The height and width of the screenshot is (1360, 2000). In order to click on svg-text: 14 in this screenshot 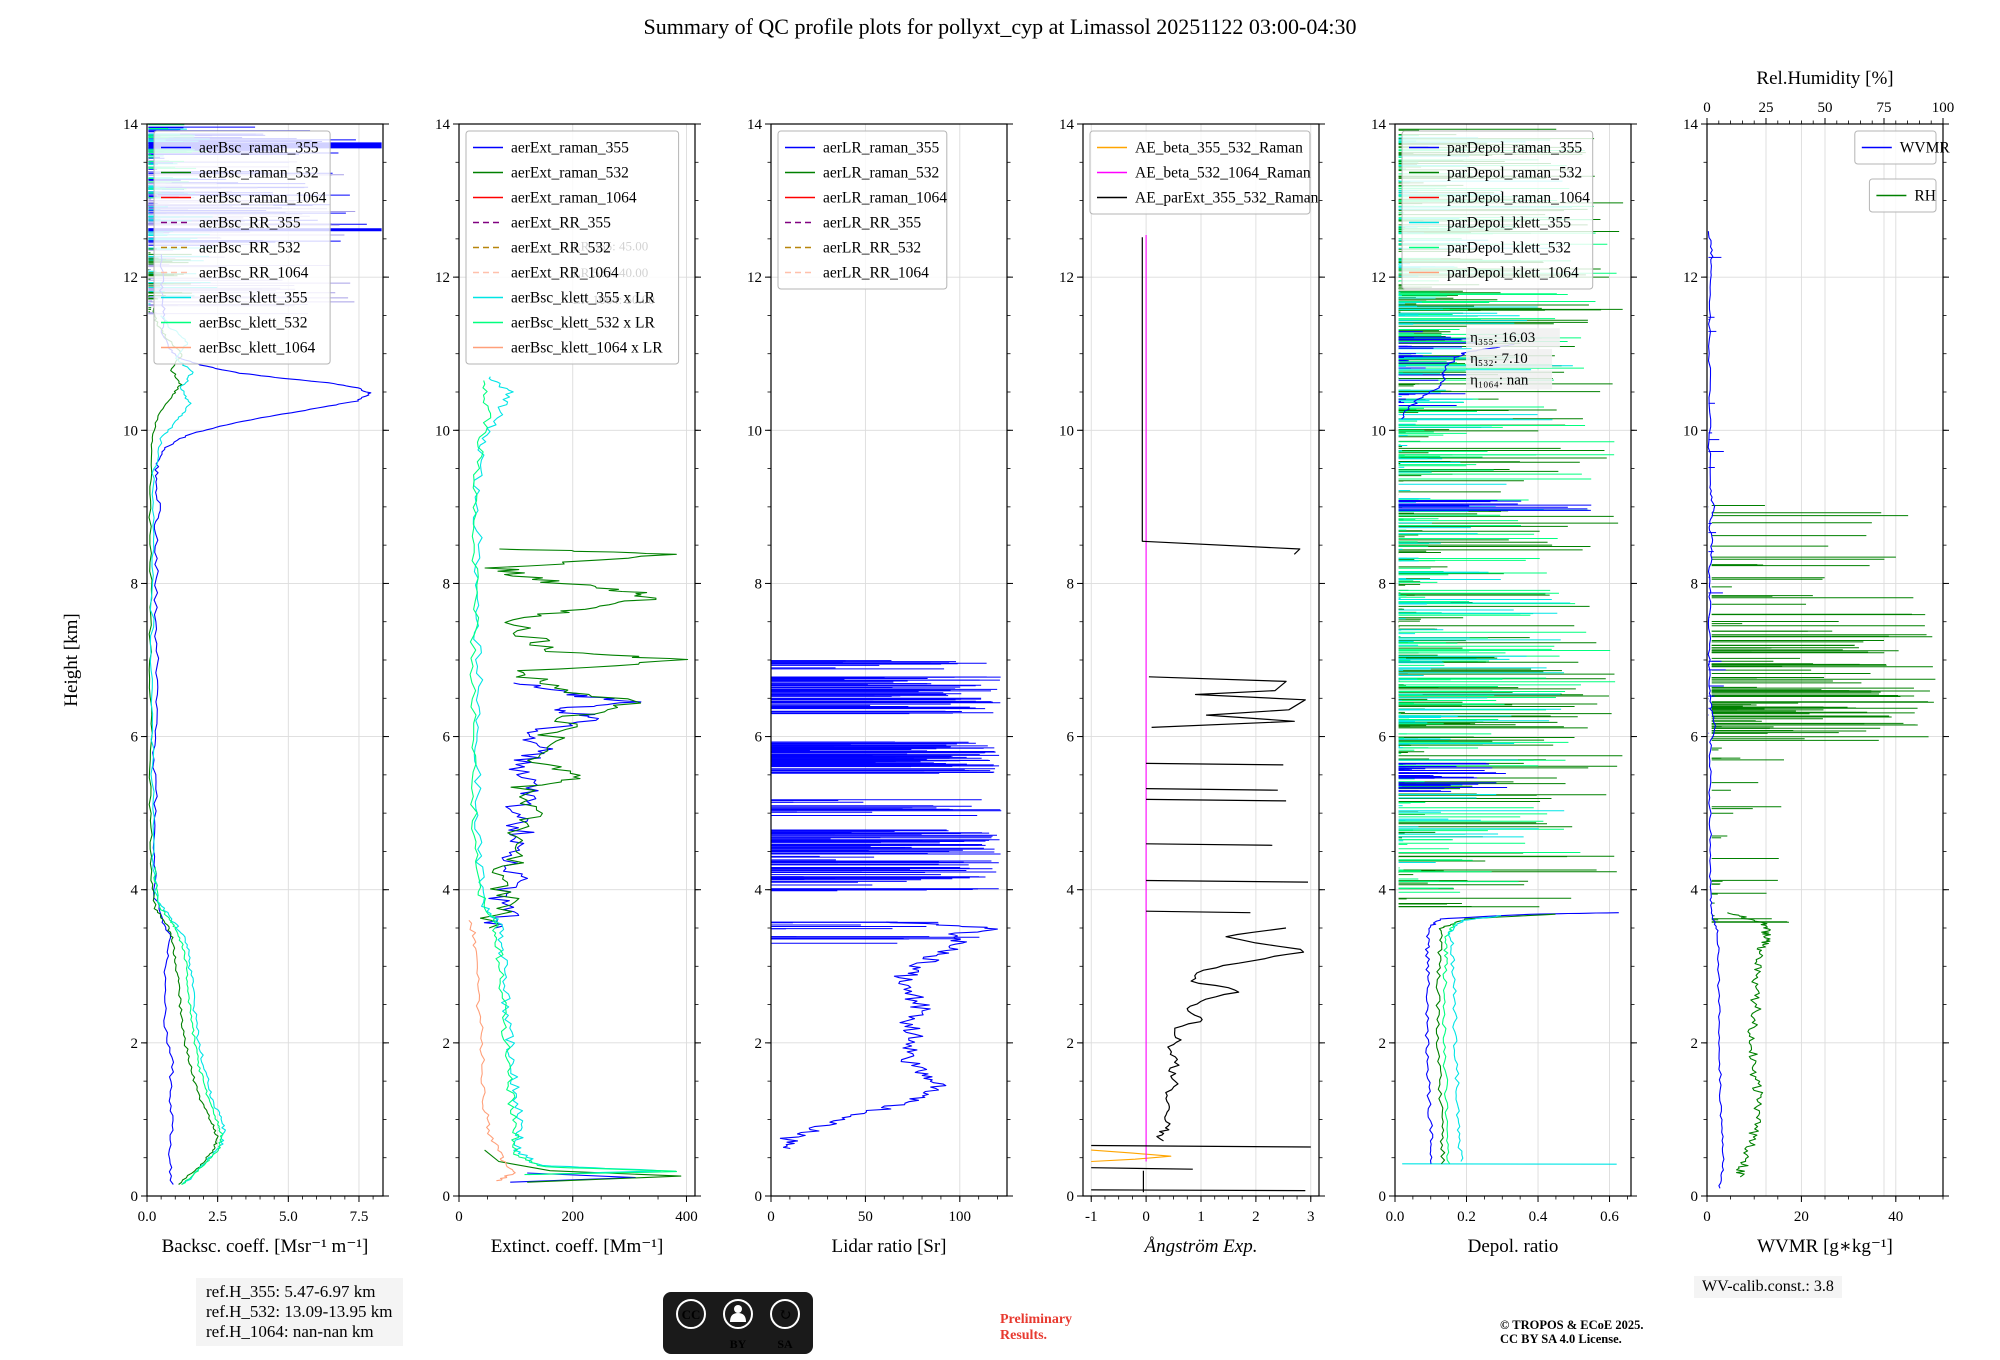, I will do `click(1067, 125)`.